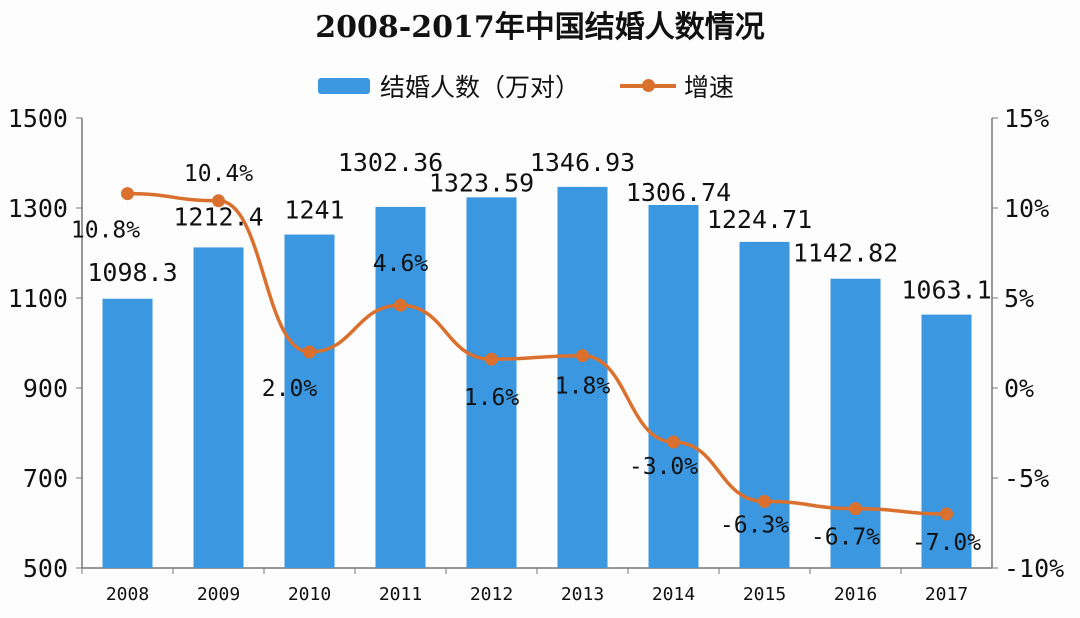 This screenshot has height=618, width=1080. What do you see at coordinates (45, 478) in the screenshot?
I see `left-tick-label: 700` at bounding box center [45, 478].